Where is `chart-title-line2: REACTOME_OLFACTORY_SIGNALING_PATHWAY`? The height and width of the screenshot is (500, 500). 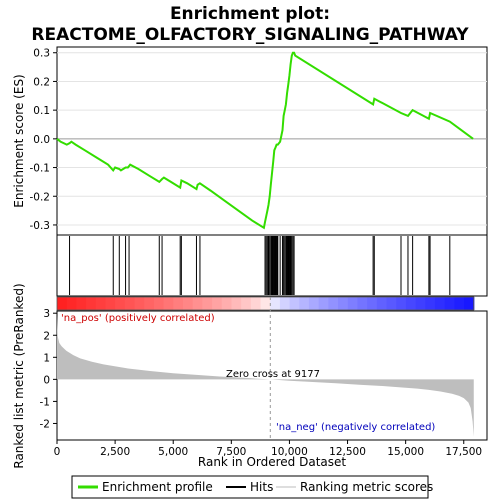 chart-title-line2: REACTOME_OLFACTORY_SIGNALING_PATHWAY is located at coordinates (250, 35).